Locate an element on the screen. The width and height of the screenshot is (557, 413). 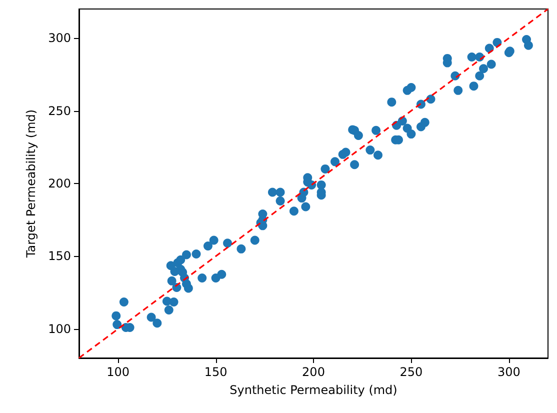
y-tick-label: 100 is located at coordinates (59, 329).